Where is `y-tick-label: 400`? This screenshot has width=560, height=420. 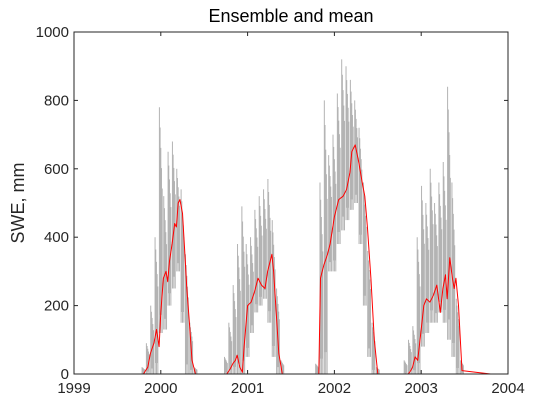 y-tick-label: 400 is located at coordinates (56, 237).